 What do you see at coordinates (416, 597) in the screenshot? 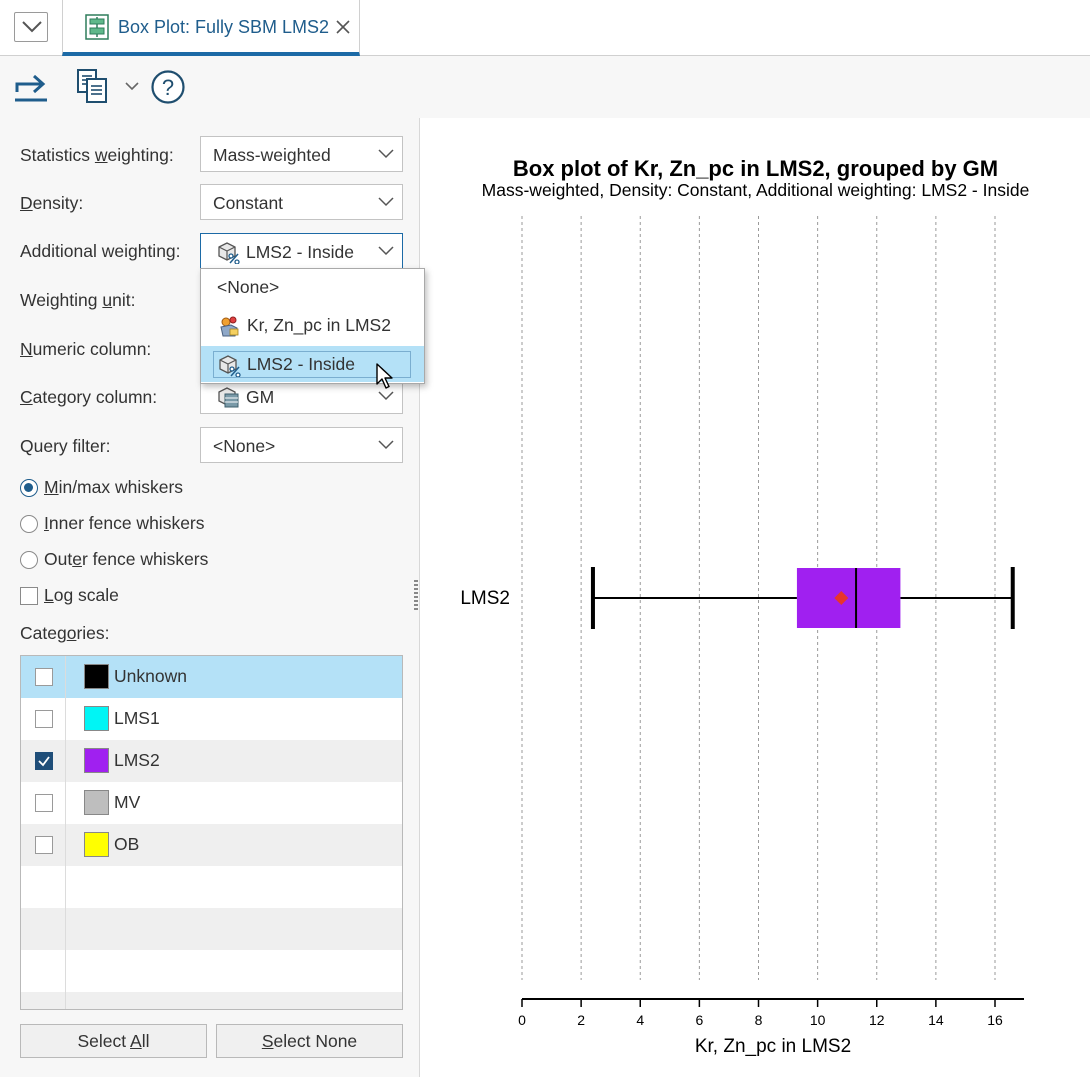
I see `splitter-handle-icon` at bounding box center [416, 597].